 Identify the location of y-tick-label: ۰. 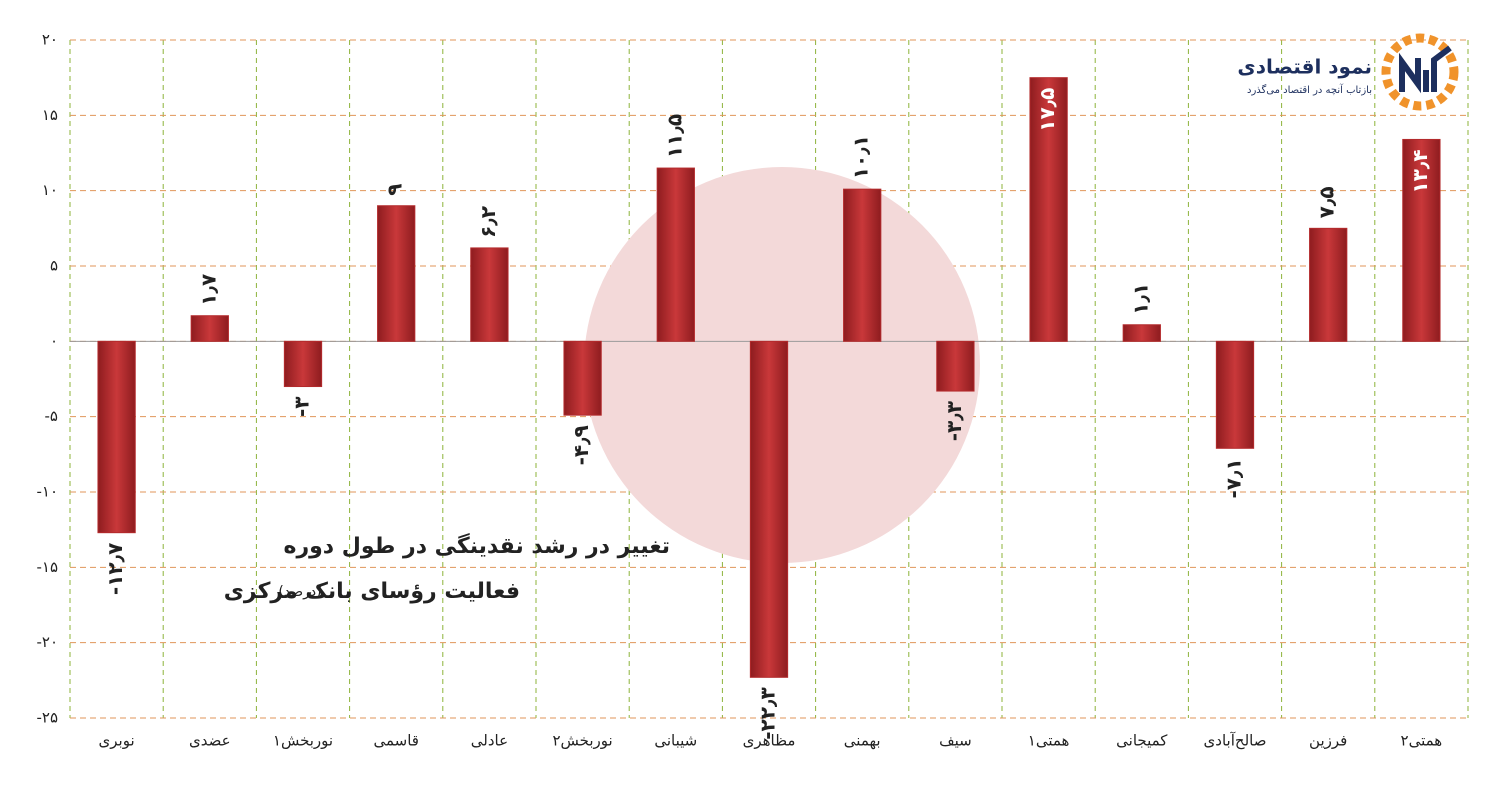
(54, 341).